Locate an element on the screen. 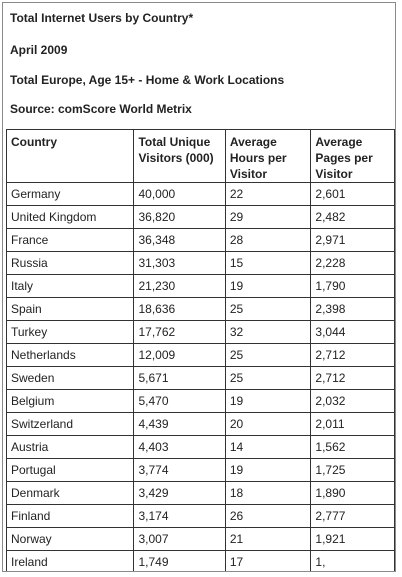 This screenshot has width=402, height=577. cell-visitors: 36,348 is located at coordinates (179, 240).